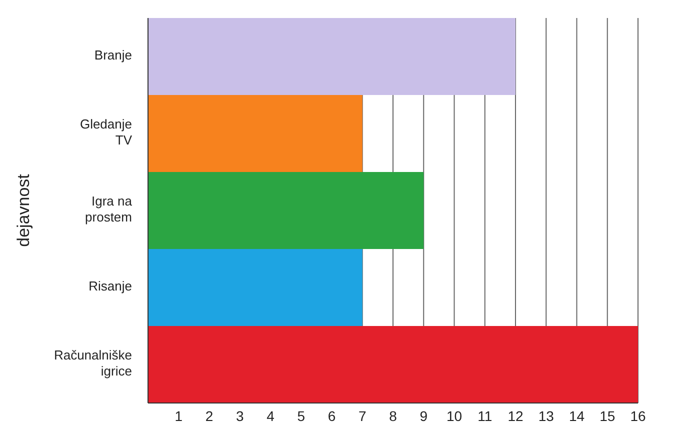 This screenshot has height=448, width=677. What do you see at coordinates (576, 416) in the screenshot?
I see `x-tick-label: 14` at bounding box center [576, 416].